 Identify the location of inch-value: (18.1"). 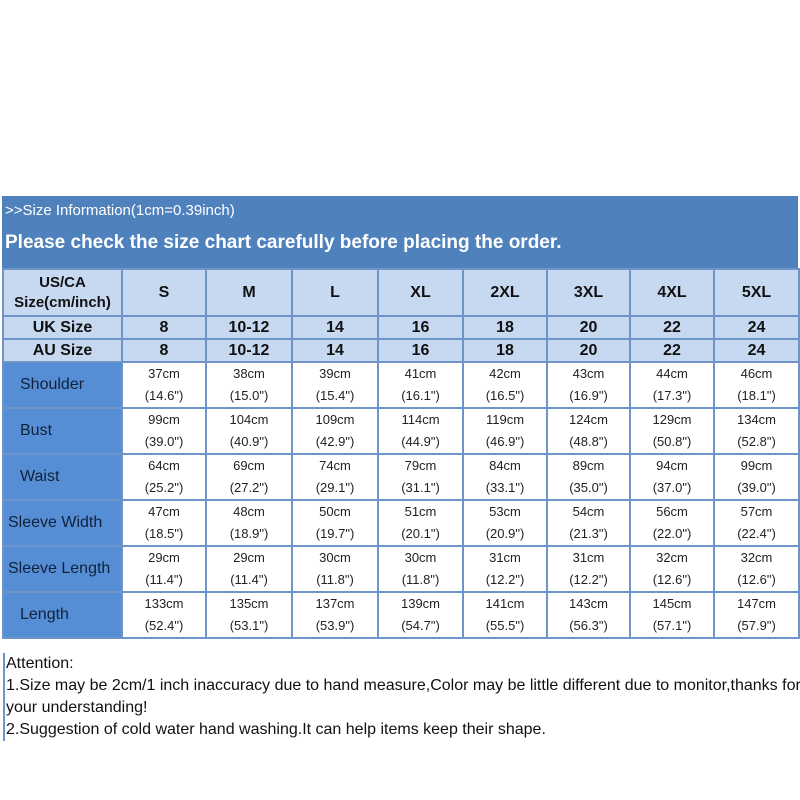
(756, 395).